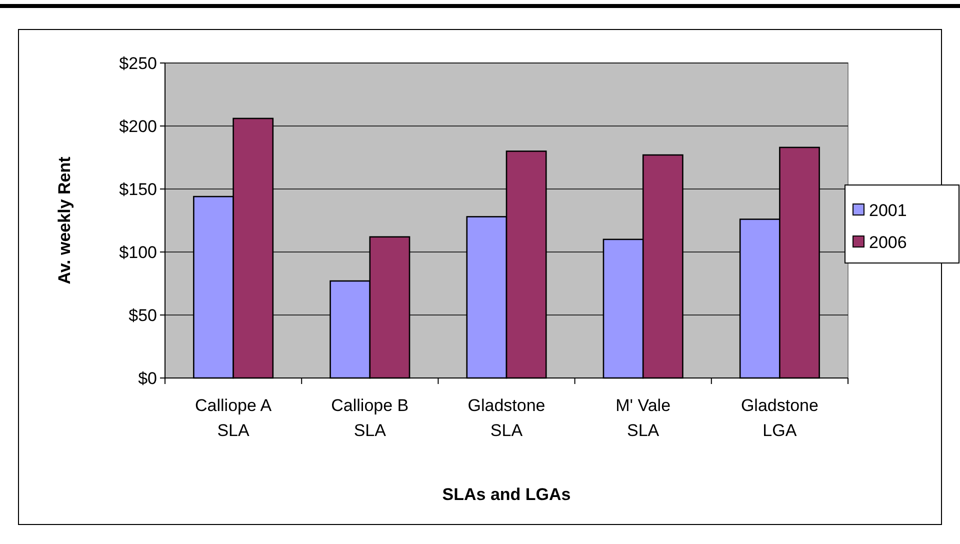  Describe the element at coordinates (64, 220) in the screenshot. I see `y-axis-title: Av. weekly Rent` at that location.